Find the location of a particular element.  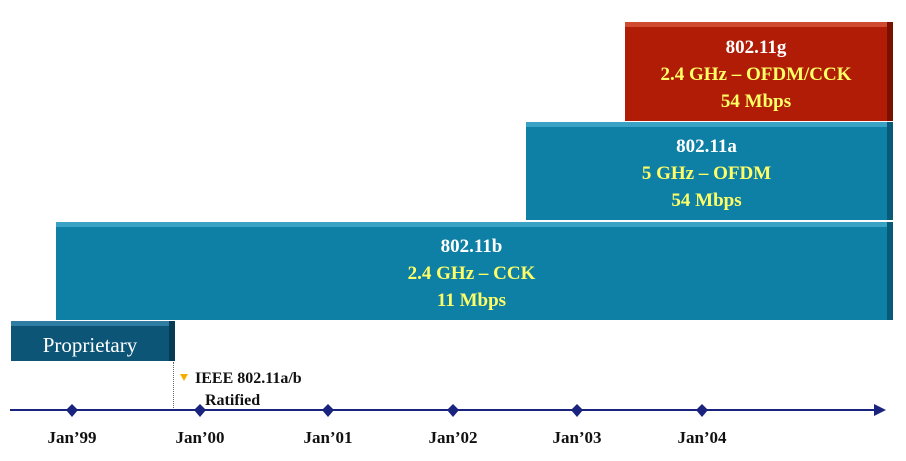

proprietary-bar: Proprietary is located at coordinates (93, 341).